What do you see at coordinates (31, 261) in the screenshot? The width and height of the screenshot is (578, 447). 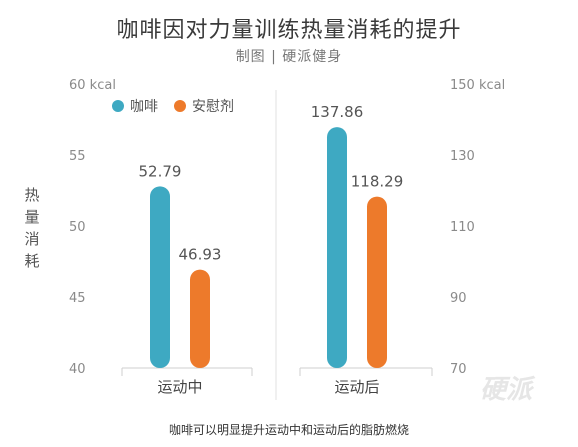 I see `y-axis-label-char: 耗` at bounding box center [31, 261].